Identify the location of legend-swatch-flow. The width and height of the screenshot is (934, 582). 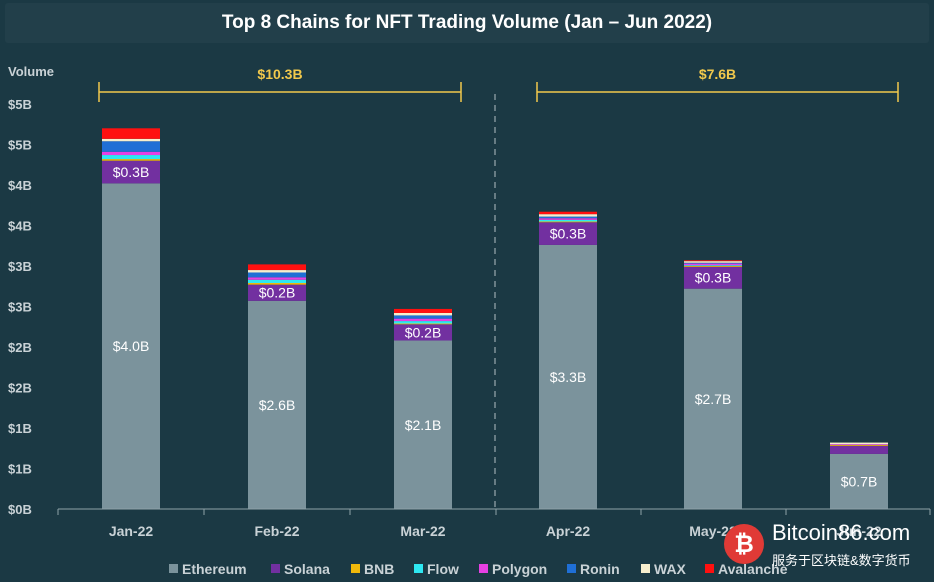
(418, 568).